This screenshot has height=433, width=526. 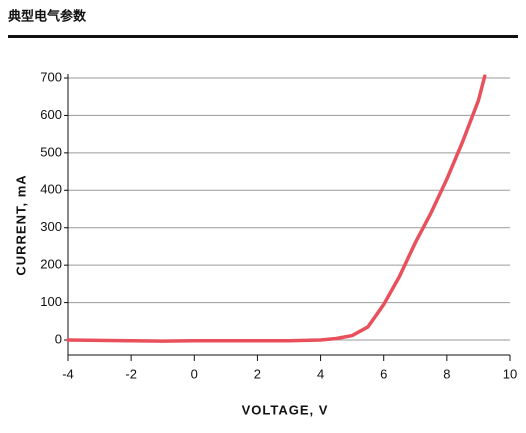 What do you see at coordinates (263, 36) in the screenshot?
I see `header-rule` at bounding box center [263, 36].